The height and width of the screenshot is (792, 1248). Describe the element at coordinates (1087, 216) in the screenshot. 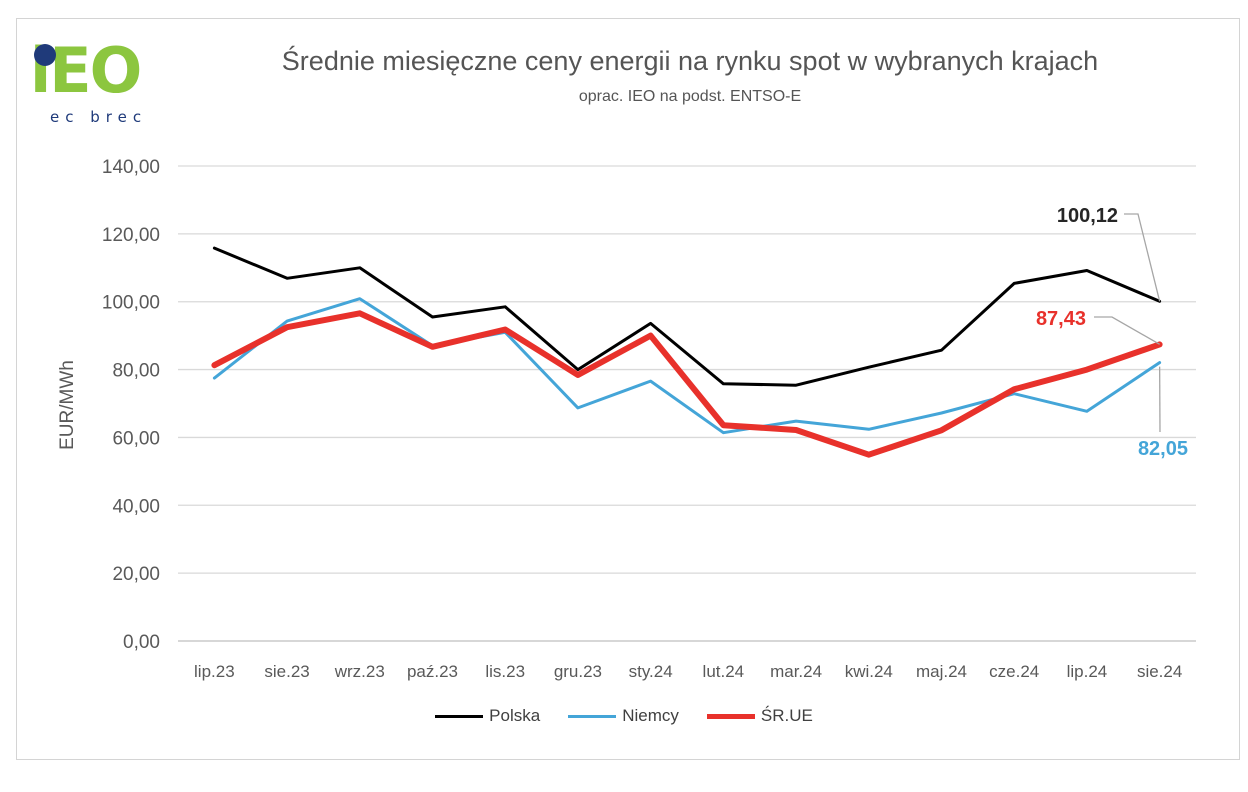

I see `data-label-end: 100,12` at that location.